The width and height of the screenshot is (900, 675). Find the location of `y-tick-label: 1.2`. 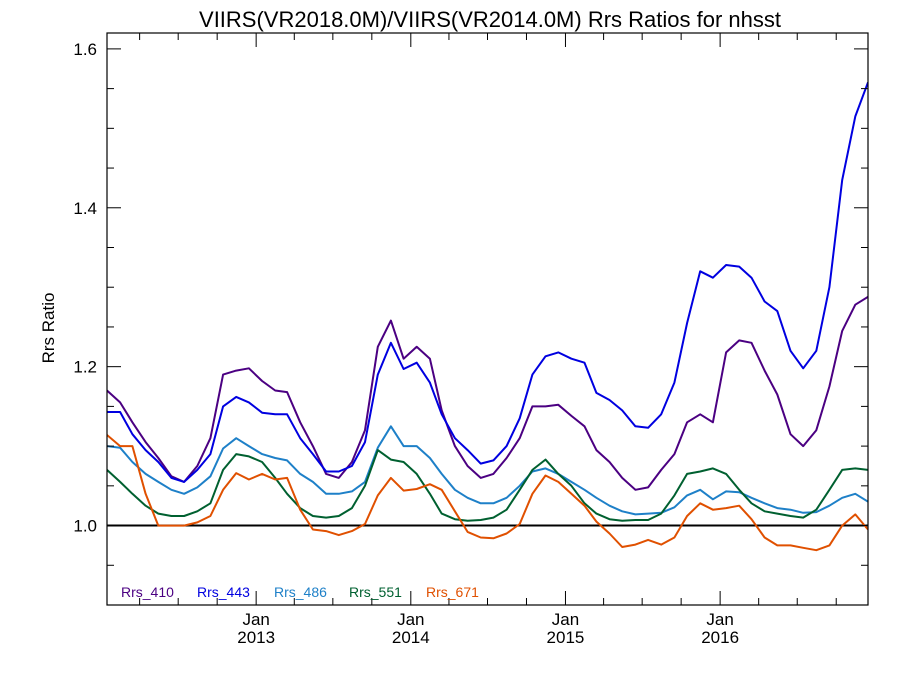

y-tick-label: 1.2 is located at coordinates (85, 367).